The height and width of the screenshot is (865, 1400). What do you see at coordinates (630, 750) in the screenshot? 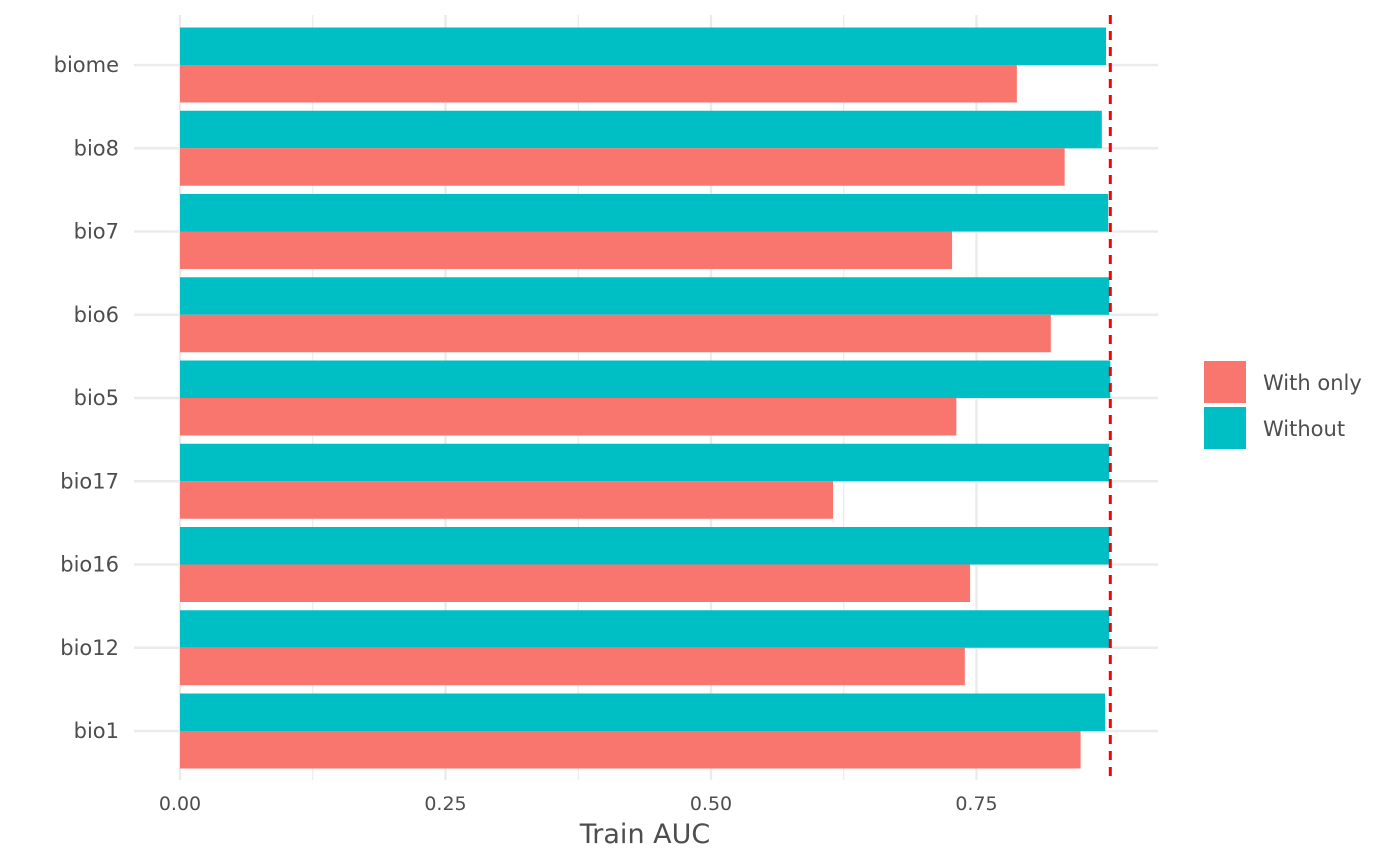
I see `bar-with-only-bio1` at bounding box center [630, 750].